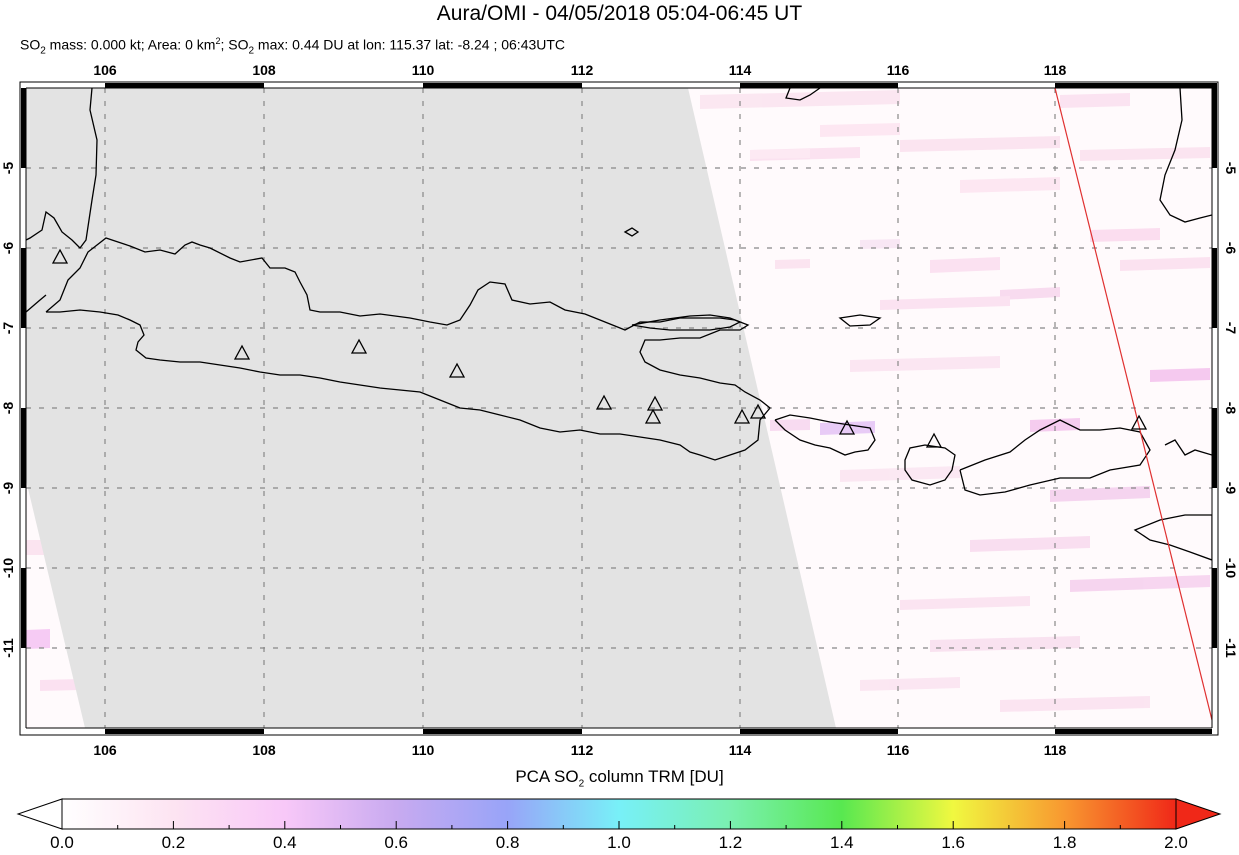 This screenshot has height=855, width=1239. I want to click on y-tick-right: -6, so click(1231, 248).